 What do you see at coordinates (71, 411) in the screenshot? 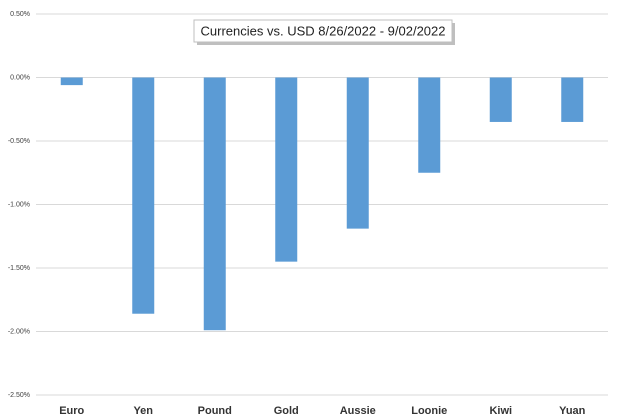
I see `x-tick-label: Euro` at bounding box center [71, 411].